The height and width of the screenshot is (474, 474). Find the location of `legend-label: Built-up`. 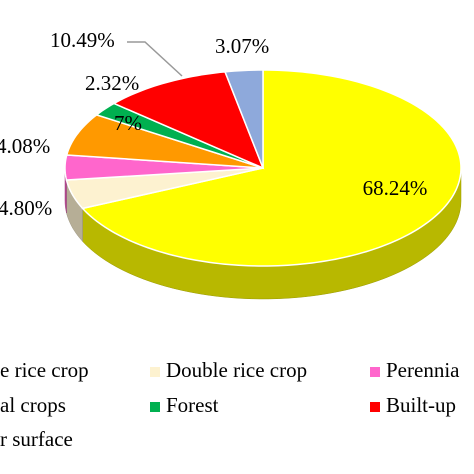

legend-label: Built-up is located at coordinates (421, 405).